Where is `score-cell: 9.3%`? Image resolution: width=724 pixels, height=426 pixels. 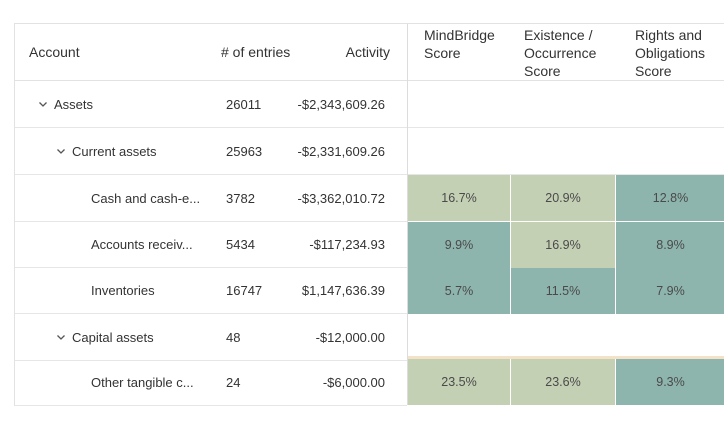 score-cell: 9.3% is located at coordinates (670, 382).